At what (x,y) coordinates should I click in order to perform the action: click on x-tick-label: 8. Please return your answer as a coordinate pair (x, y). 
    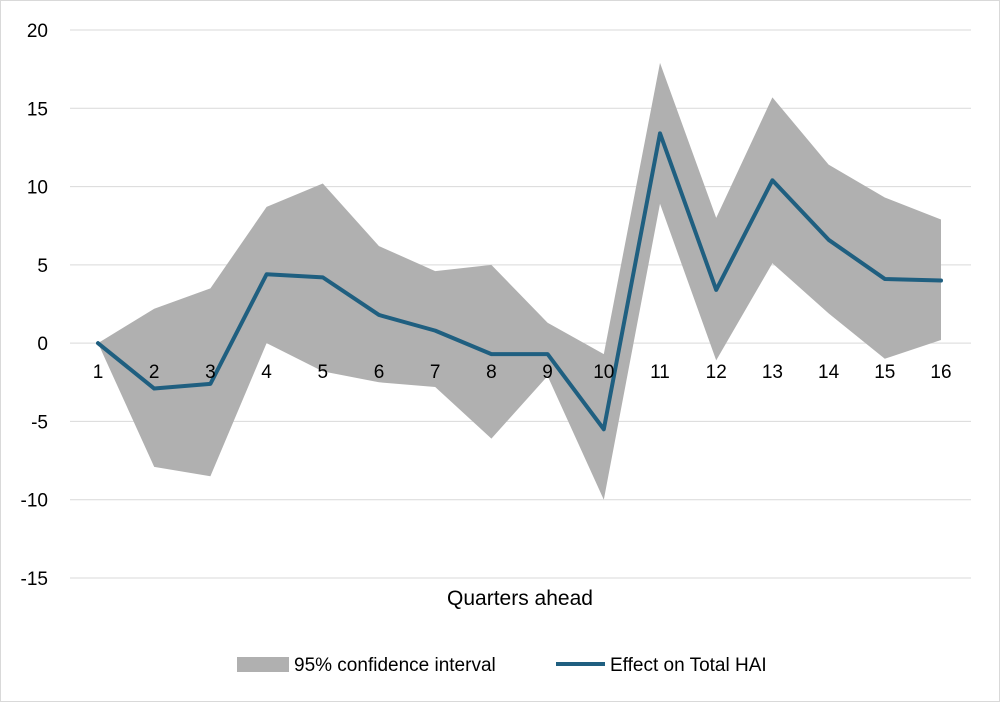
    Looking at the image, I should click on (491, 372).